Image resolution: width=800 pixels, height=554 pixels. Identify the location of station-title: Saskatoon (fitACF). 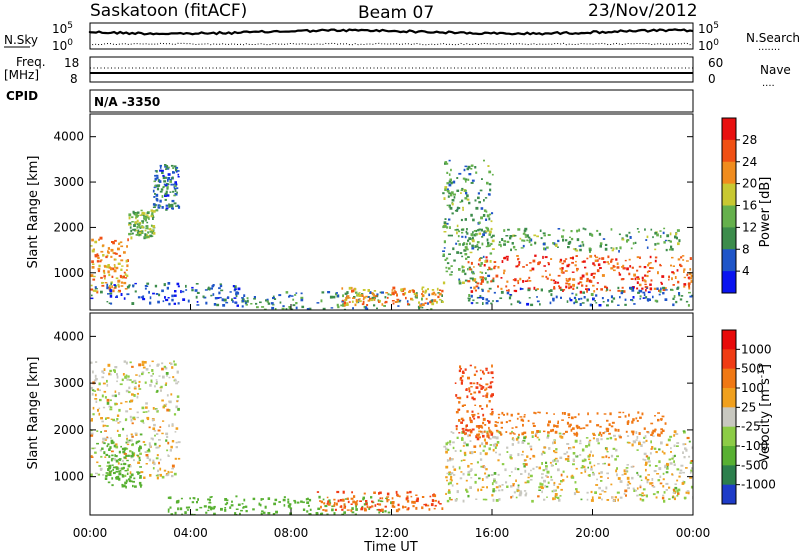
(168, 11).